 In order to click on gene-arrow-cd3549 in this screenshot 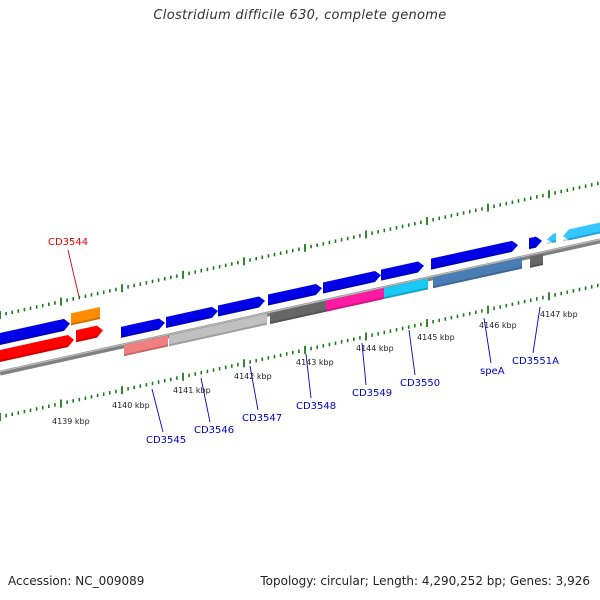, I will do `click(352, 282)`.